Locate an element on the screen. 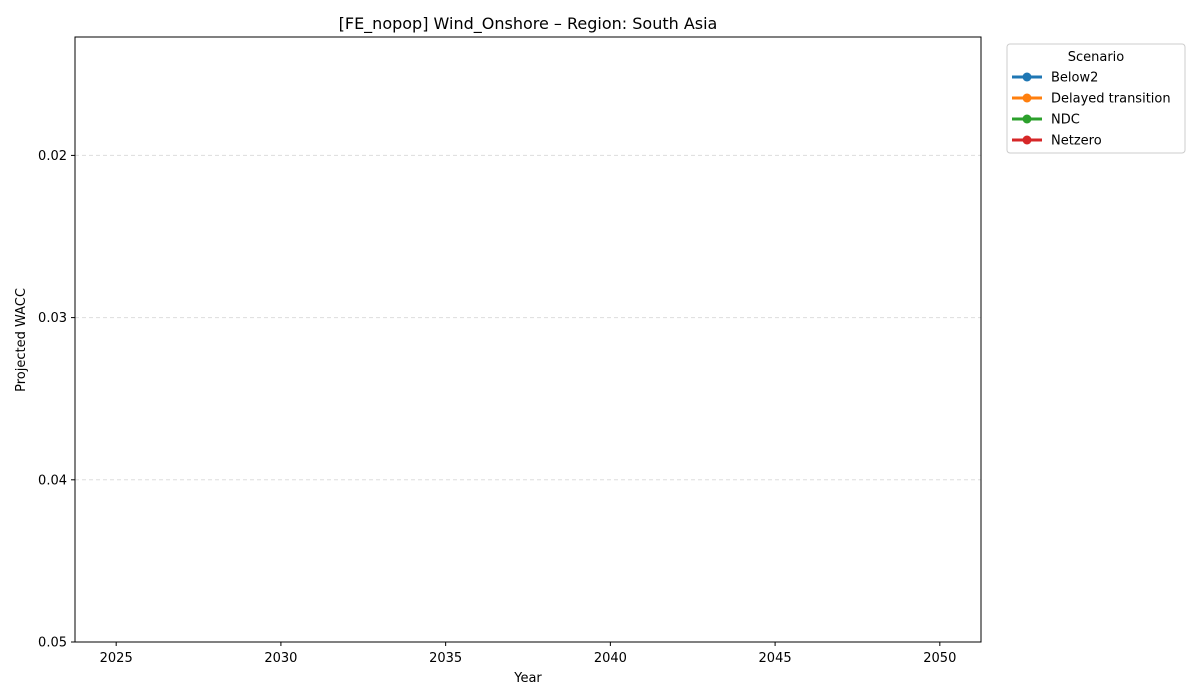 Image resolution: width=1200 pixels, height=700 pixels. legend-title: Scenario is located at coordinates (1096, 57).